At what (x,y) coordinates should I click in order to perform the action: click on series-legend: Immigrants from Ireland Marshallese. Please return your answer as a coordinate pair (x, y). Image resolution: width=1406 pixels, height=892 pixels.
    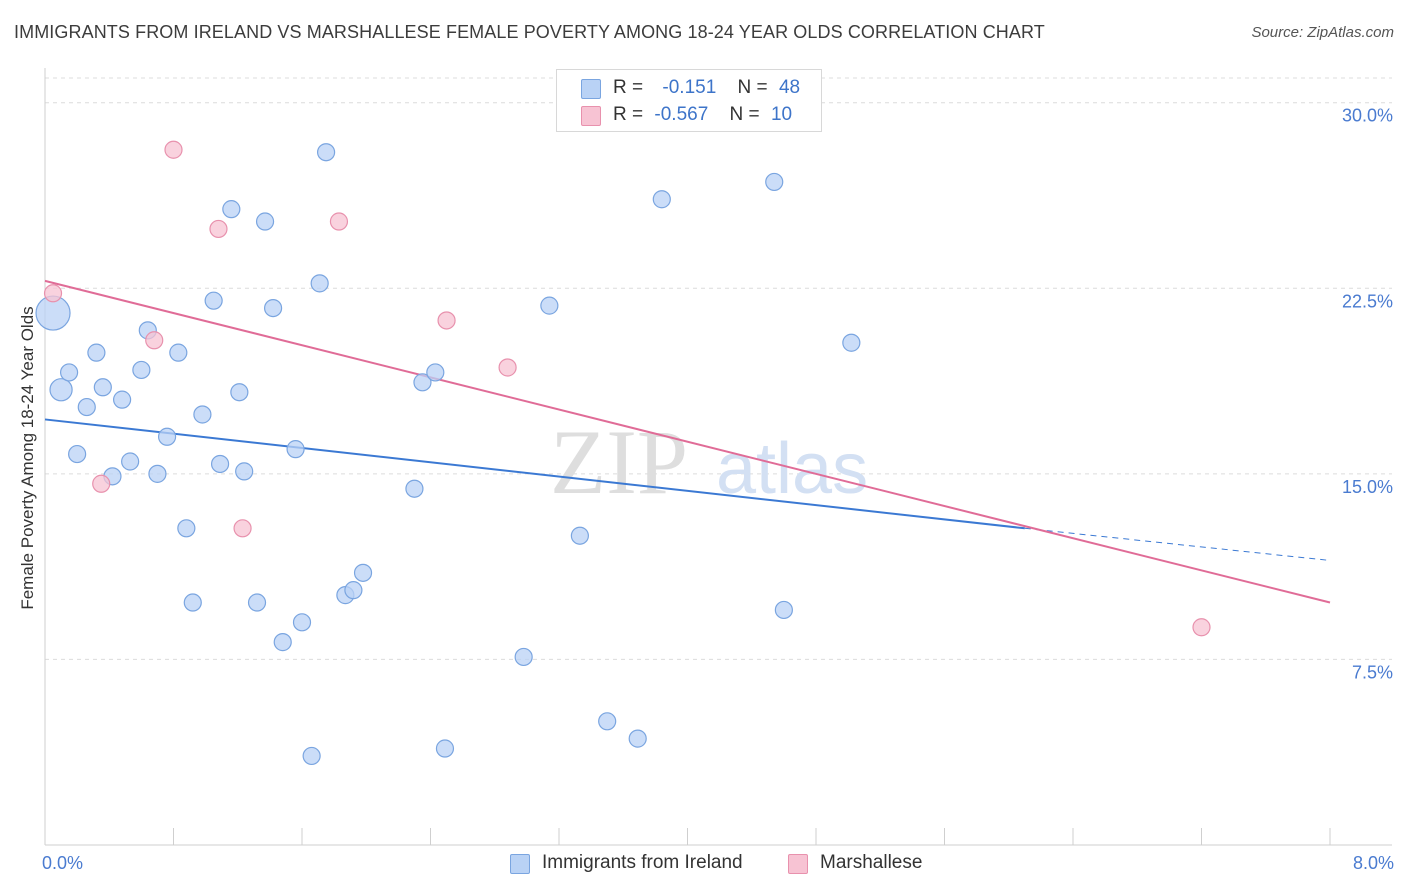
    Looking at the image, I should click on (703, 865).